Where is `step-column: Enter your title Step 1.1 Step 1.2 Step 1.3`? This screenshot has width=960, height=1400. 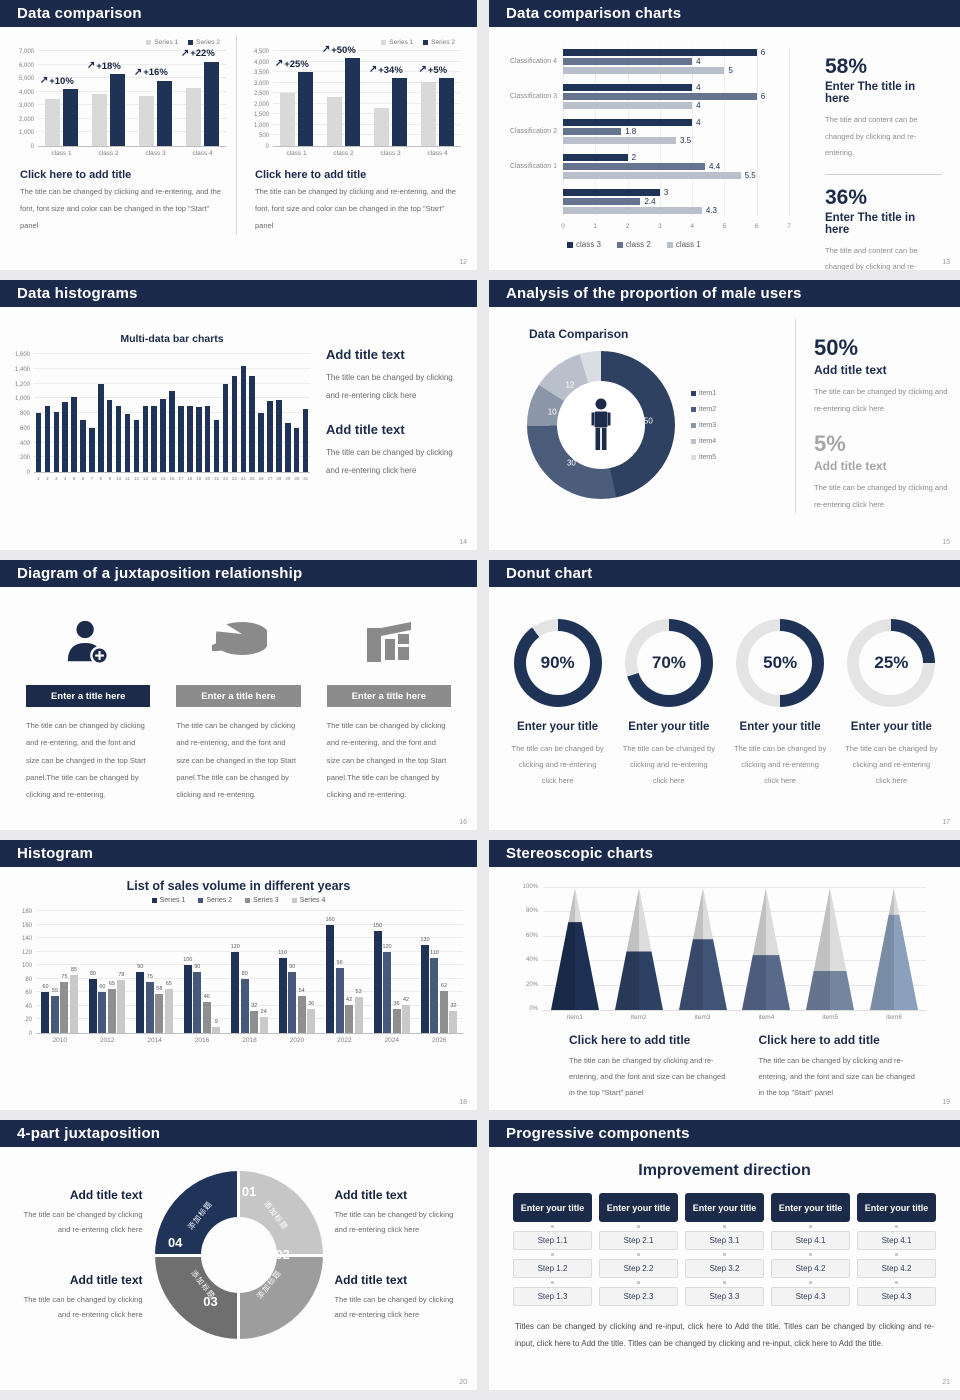
step-column: Enter your title Step 1.1 Step 1.2 Step 1.3 is located at coordinates (552, 1249).